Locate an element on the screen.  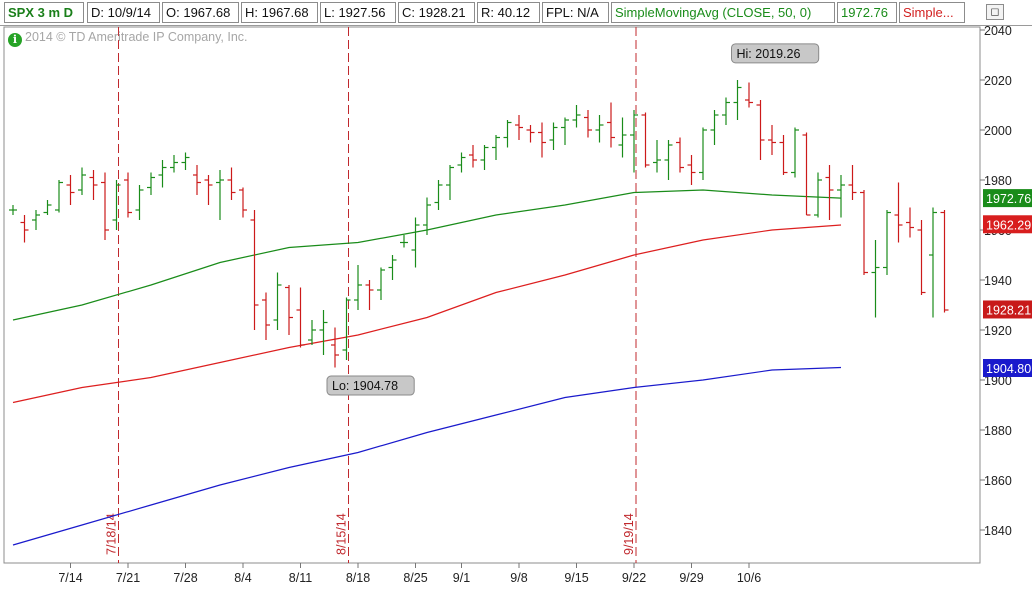
x-tick-label: 8/18 is located at coordinates (358, 578).